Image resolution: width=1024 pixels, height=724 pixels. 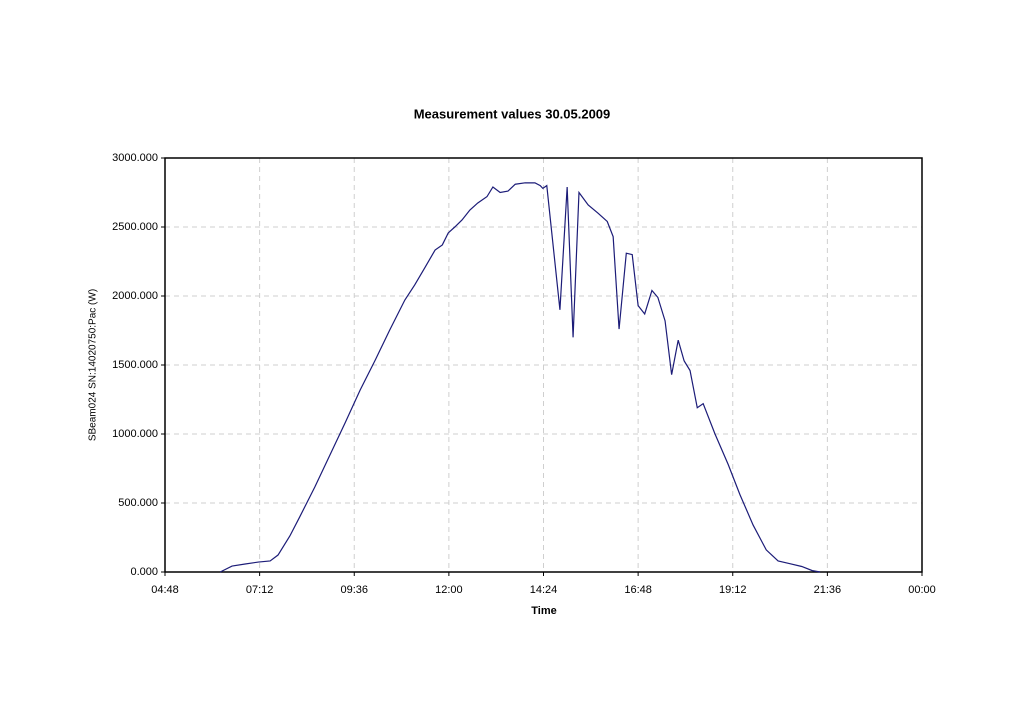 What do you see at coordinates (135, 158) in the screenshot?
I see `y-tick-label: 3000.000` at bounding box center [135, 158].